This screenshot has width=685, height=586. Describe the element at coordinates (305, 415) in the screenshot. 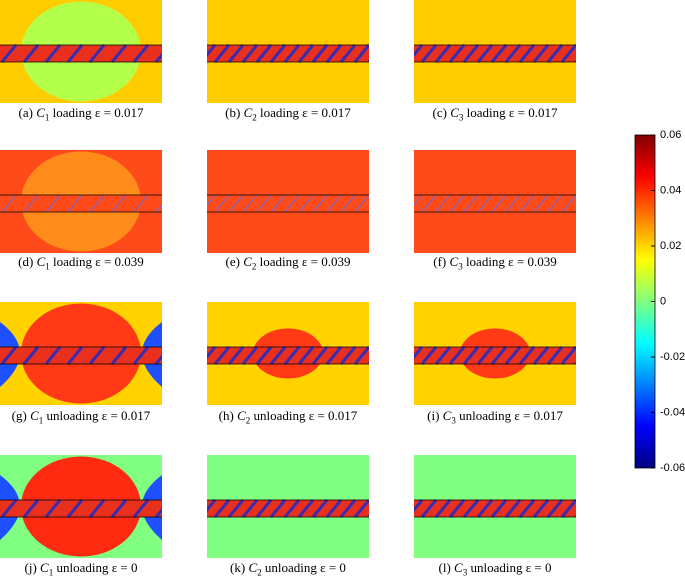

I see `caption-text: unloading ε = 0.017` at that location.